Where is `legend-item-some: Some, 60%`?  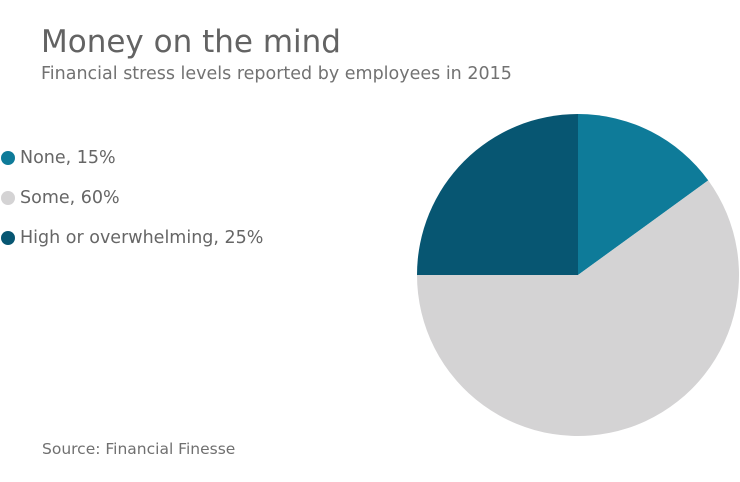 legend-item-some: Some, 60% is located at coordinates (132, 198).